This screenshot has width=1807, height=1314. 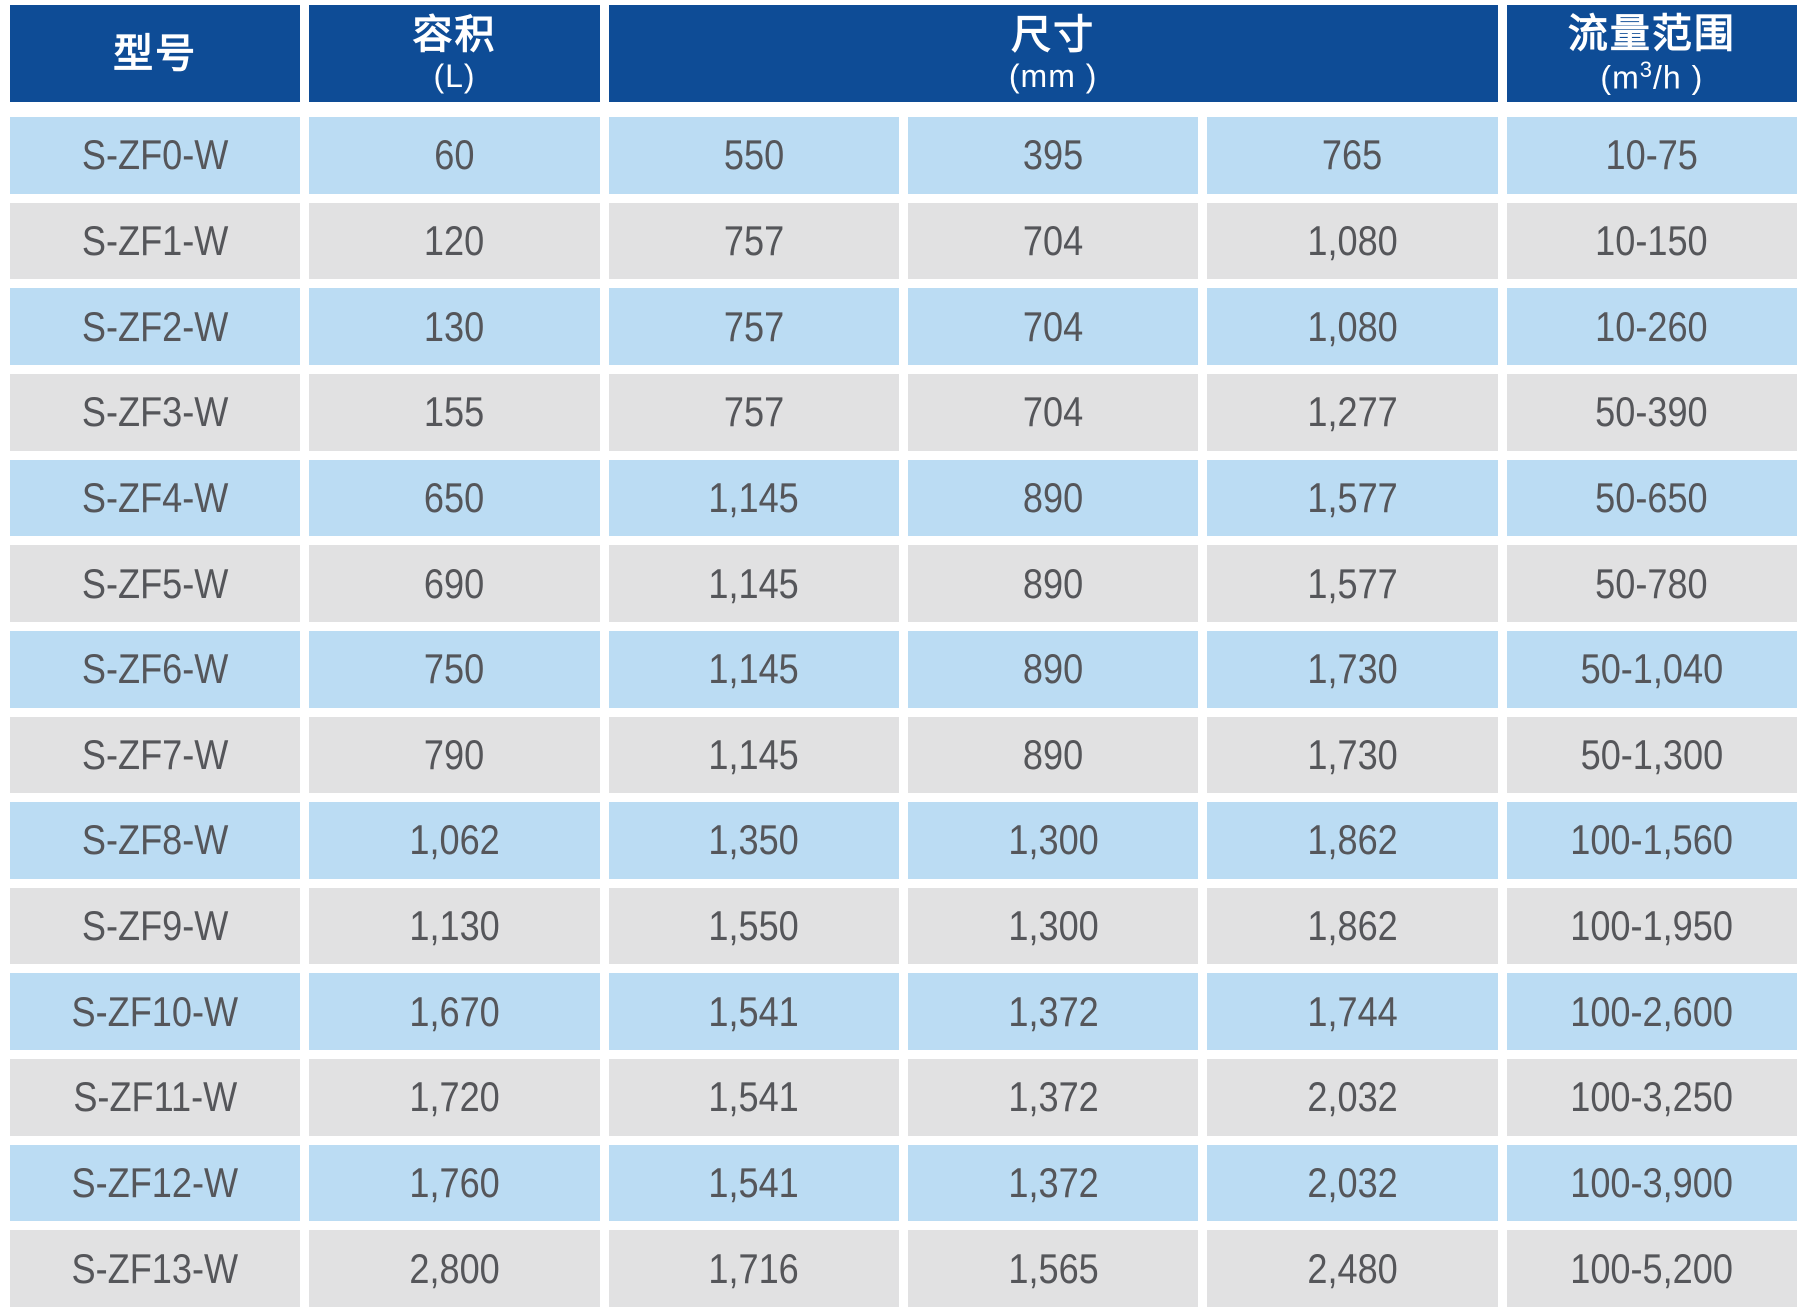 What do you see at coordinates (1651, 926) in the screenshot?
I see `cell-flow-range: 100-1,950` at bounding box center [1651, 926].